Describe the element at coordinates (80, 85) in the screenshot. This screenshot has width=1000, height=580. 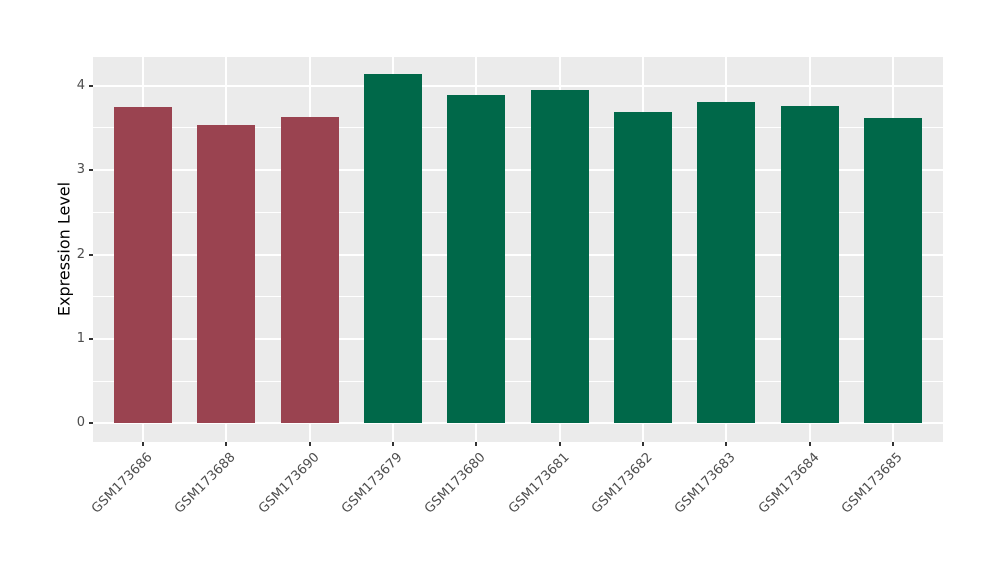
I see `y-axis-tick-label: 4` at that location.